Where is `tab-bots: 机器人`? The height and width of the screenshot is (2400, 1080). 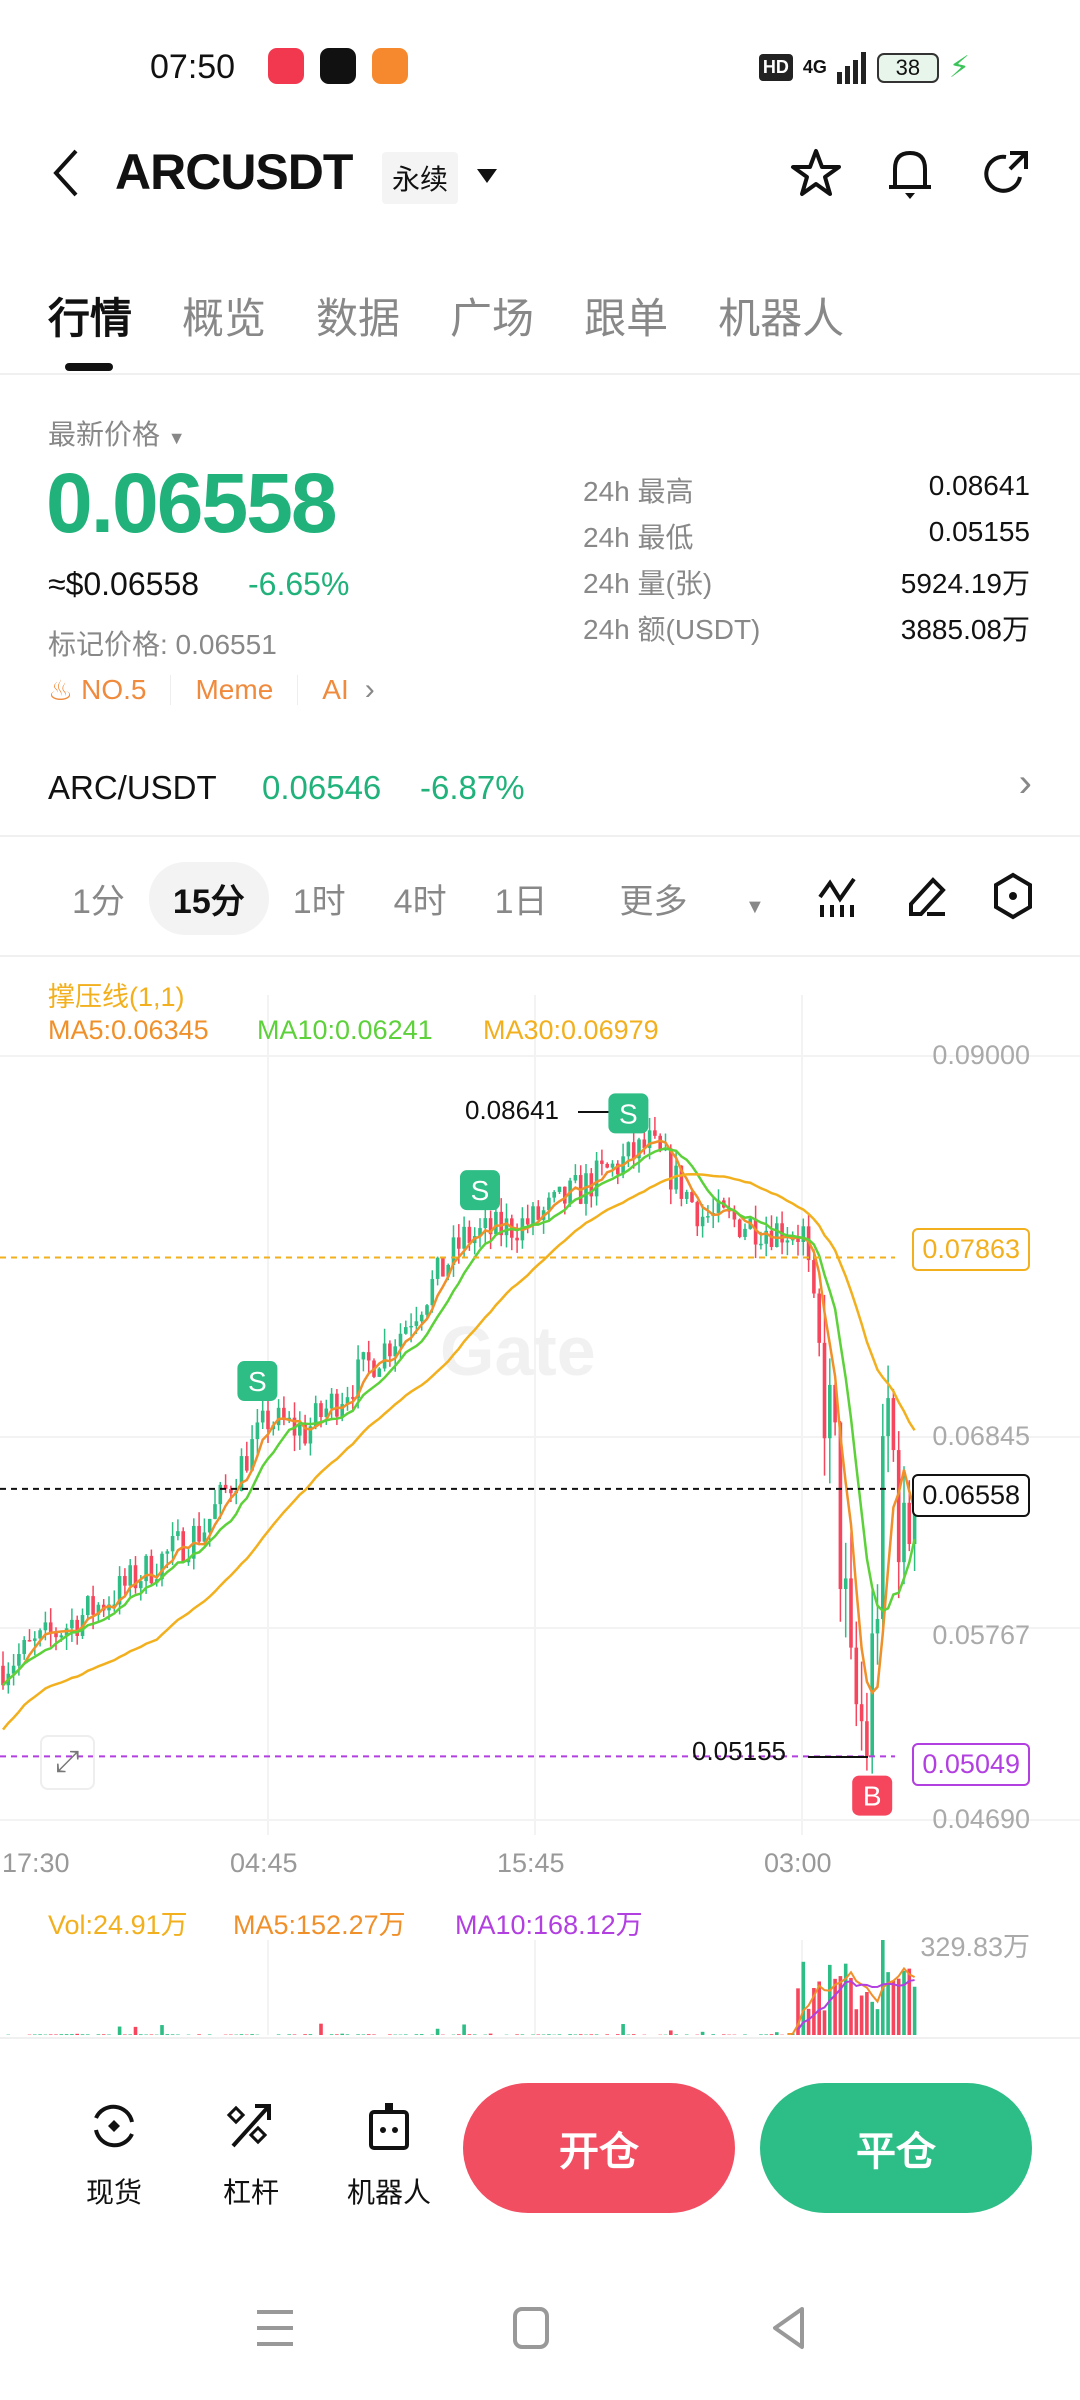 tab-bots: 机器人 is located at coordinates (781, 318).